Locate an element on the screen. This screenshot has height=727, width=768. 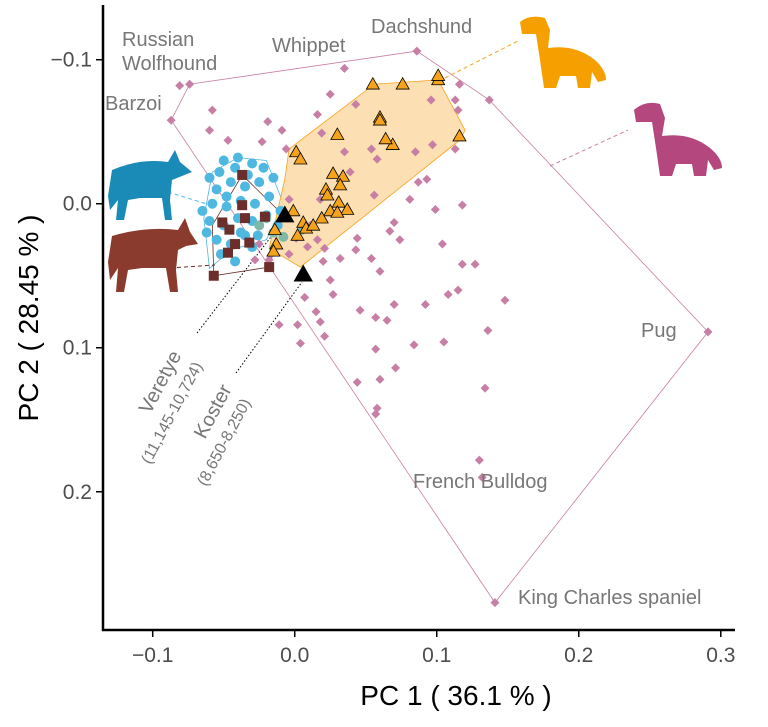
wolf-brown-connector is located at coordinates (192, 266).